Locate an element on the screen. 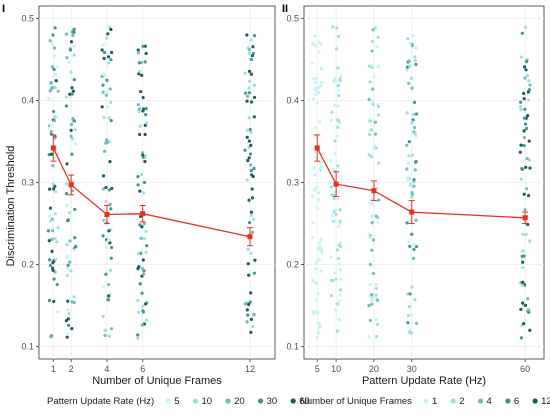 This screenshot has height=417, width=550. y-tick-label: 0.3 is located at coordinates (27, 183).